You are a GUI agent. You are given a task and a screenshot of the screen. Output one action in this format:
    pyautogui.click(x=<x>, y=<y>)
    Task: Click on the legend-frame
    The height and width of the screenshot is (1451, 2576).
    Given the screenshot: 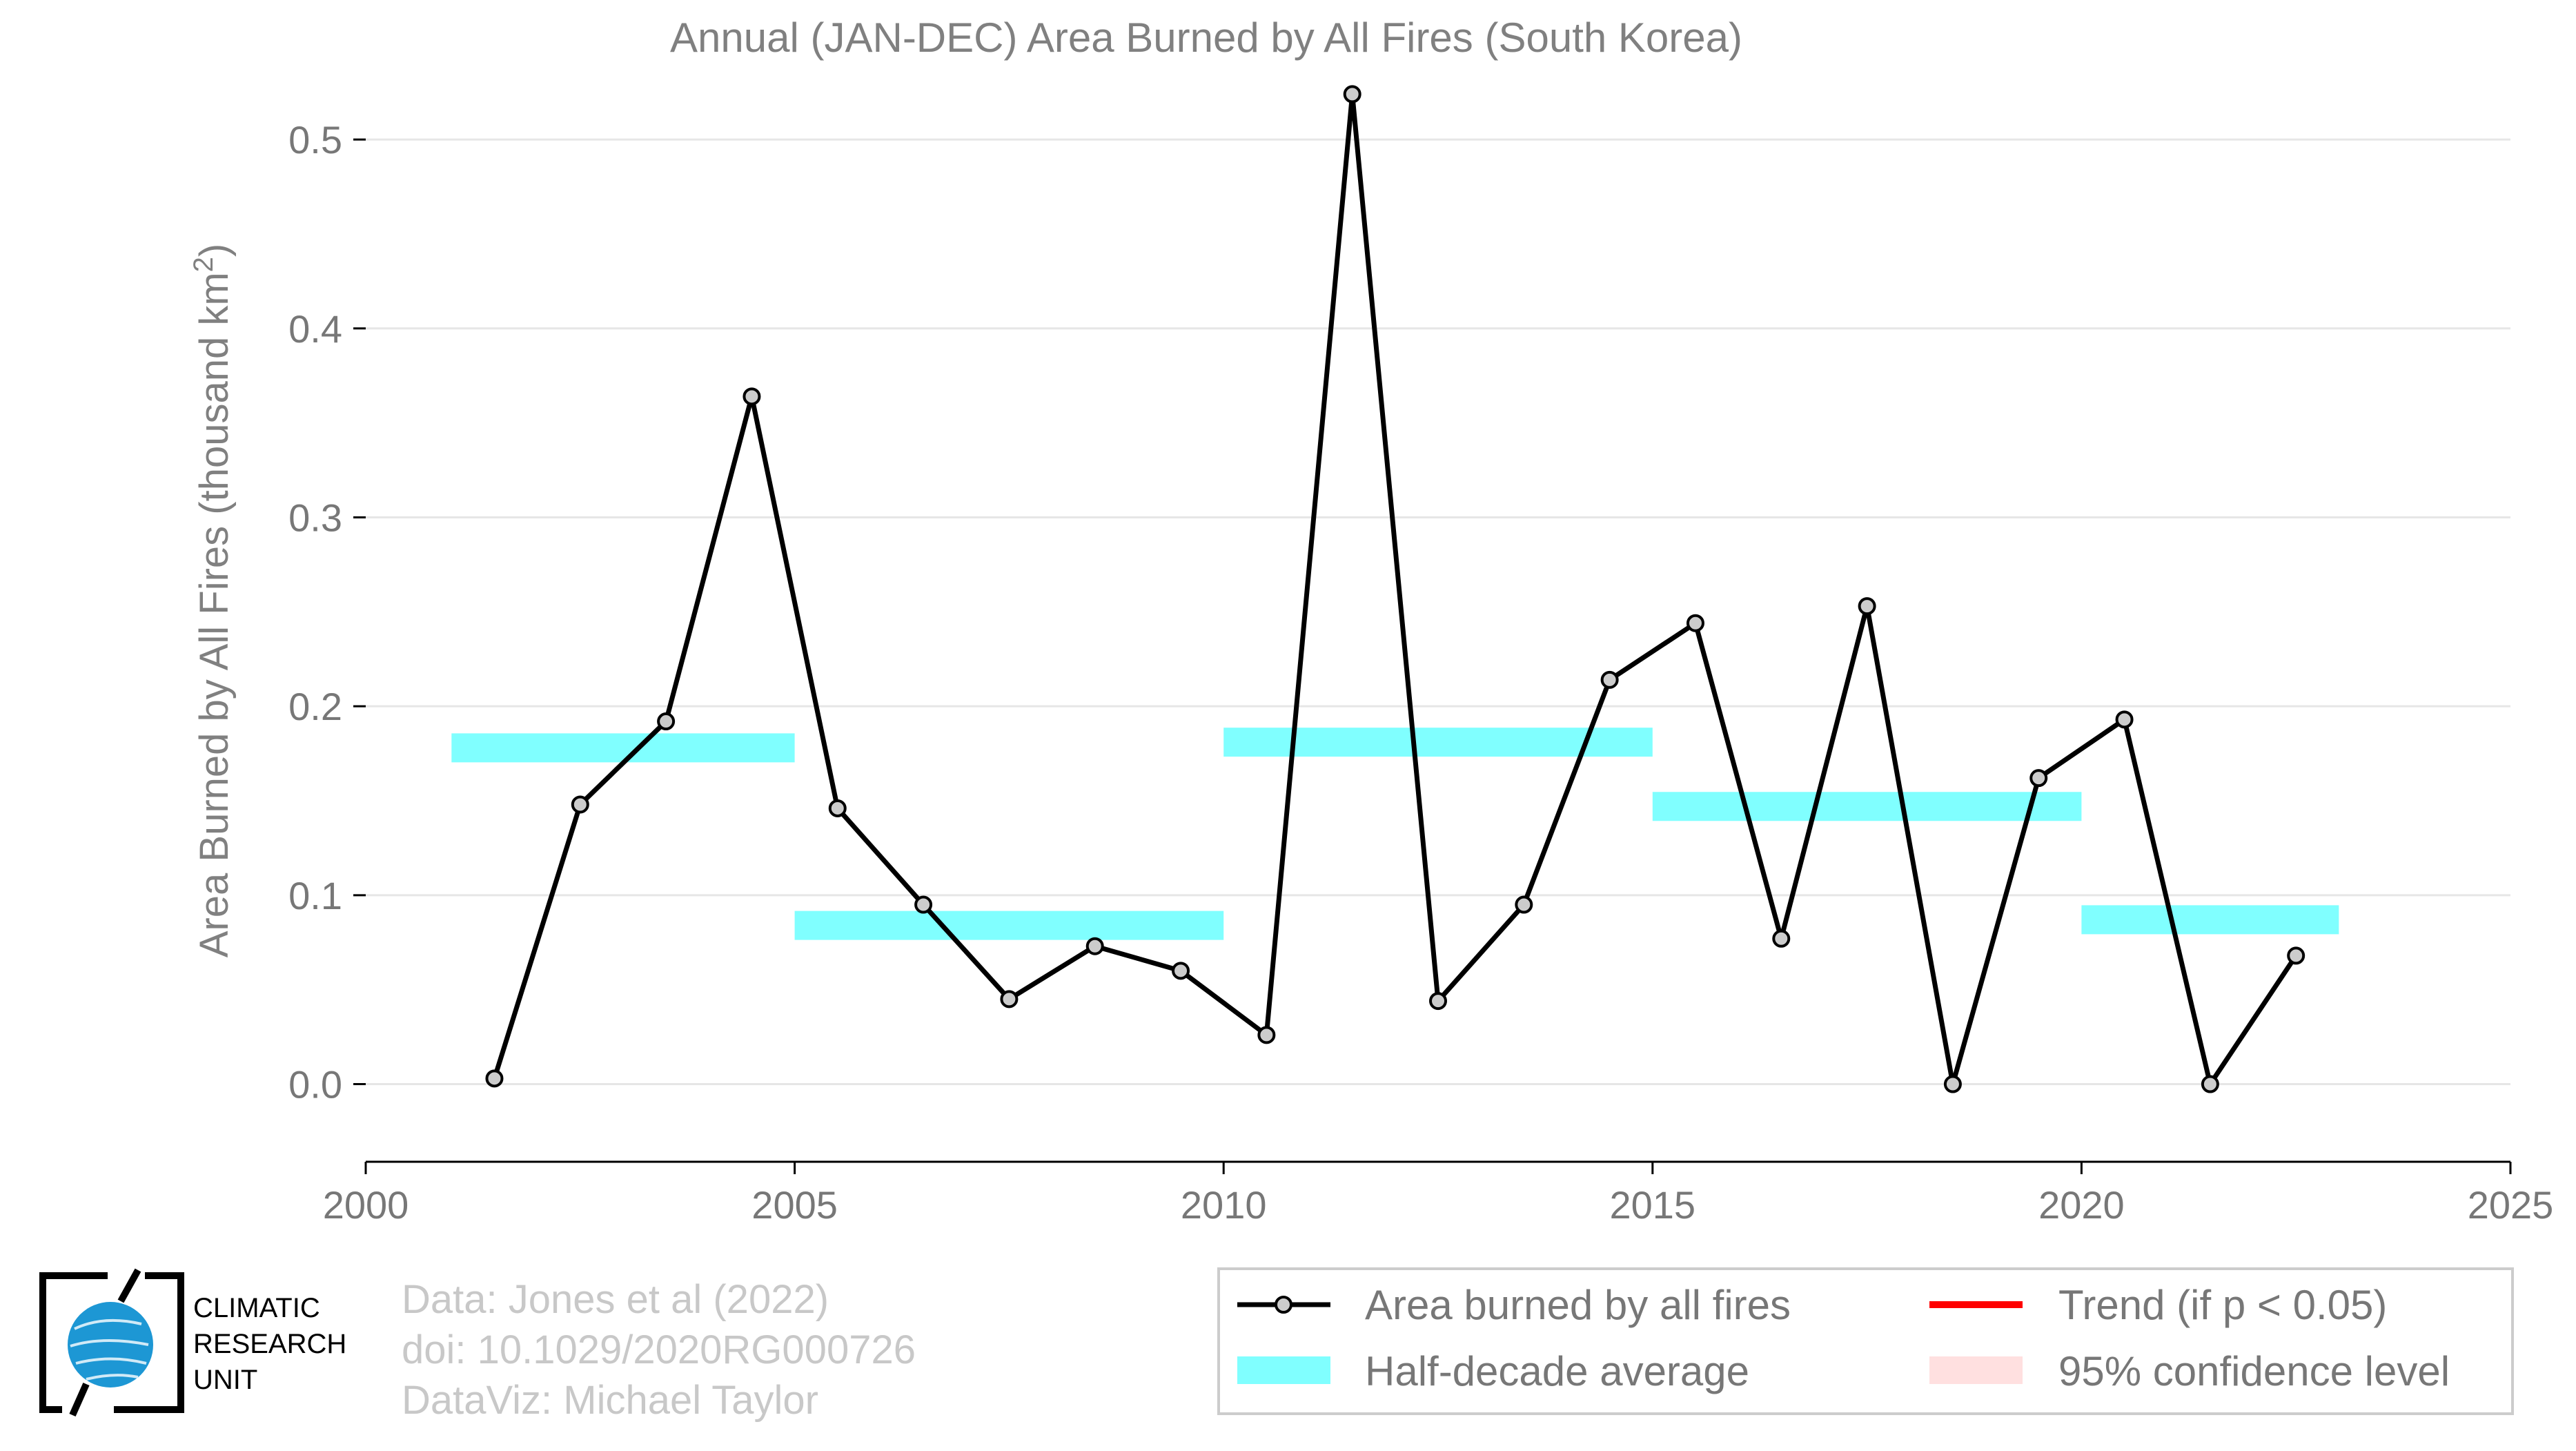 What is the action you would take?
    pyautogui.click(x=1865, y=1341)
    